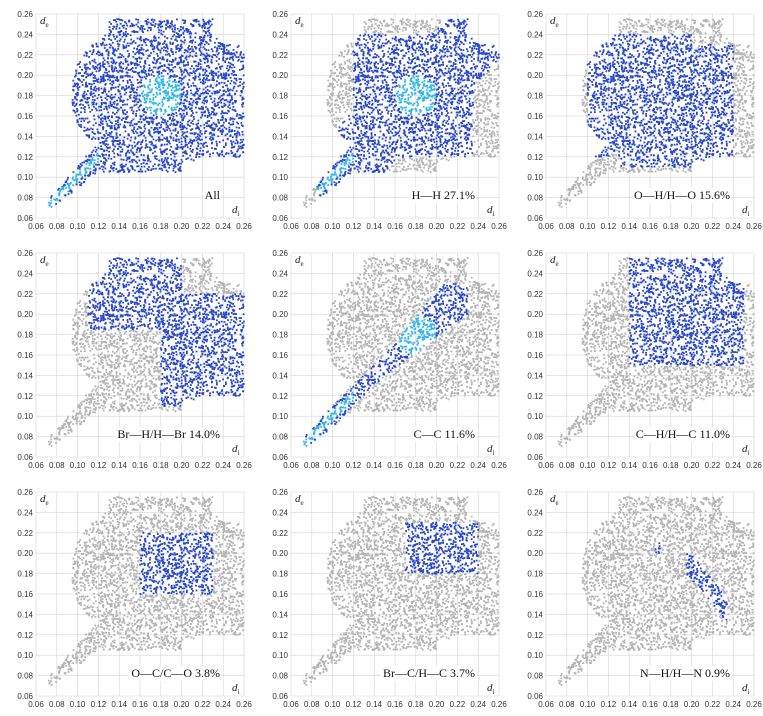 The height and width of the screenshot is (716, 763). Describe the element at coordinates (223, 226) in the screenshot. I see `x-tick-label: 0.24` at that location.